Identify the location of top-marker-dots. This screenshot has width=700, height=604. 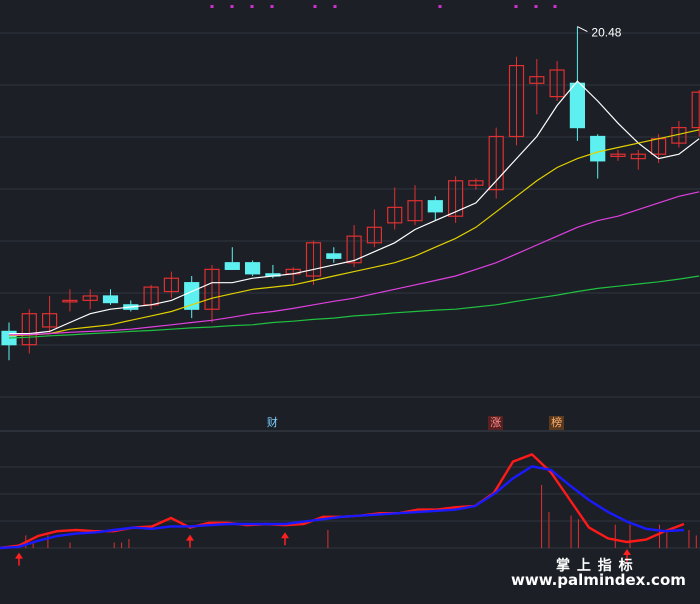
(383, 6).